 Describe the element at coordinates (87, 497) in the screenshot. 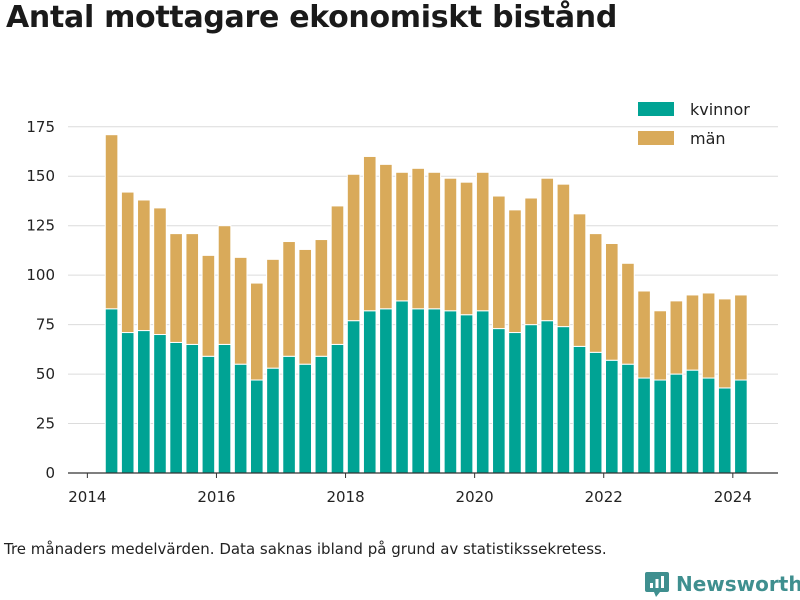

I see `x-tick-label: 2014` at that location.